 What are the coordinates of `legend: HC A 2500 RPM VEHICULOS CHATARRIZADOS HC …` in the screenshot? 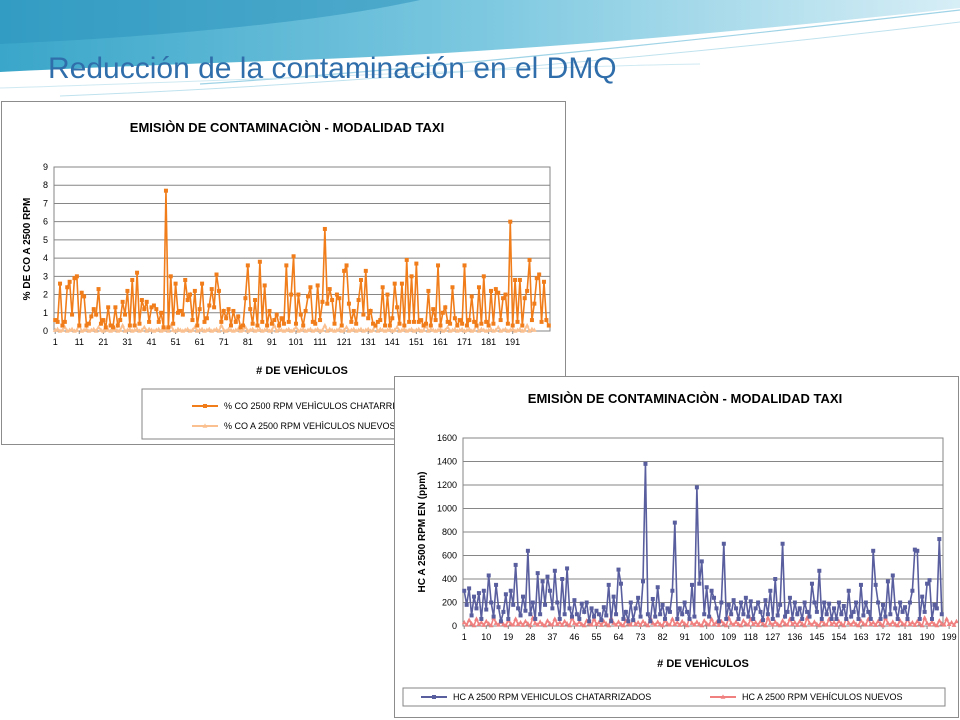 It's located at (674, 697).